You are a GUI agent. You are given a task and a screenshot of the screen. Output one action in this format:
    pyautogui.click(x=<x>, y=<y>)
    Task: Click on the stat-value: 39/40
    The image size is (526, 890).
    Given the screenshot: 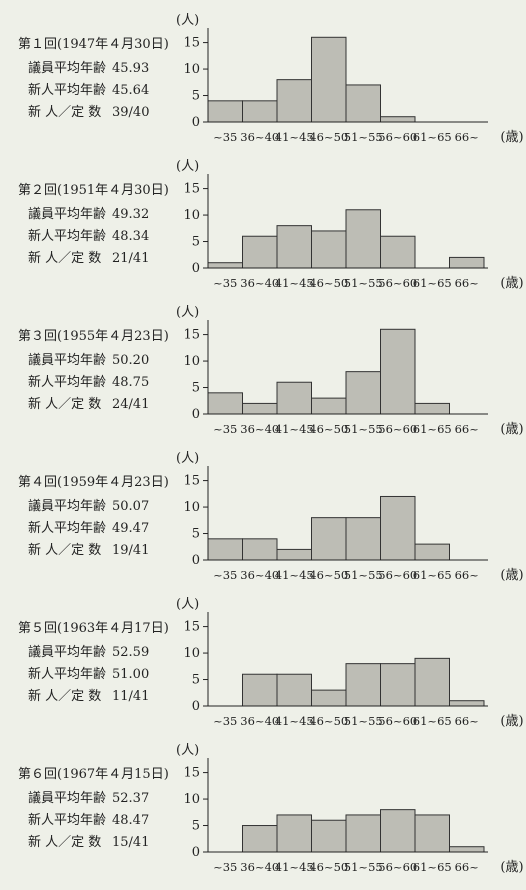 What is the action you would take?
    pyautogui.click(x=131, y=112)
    